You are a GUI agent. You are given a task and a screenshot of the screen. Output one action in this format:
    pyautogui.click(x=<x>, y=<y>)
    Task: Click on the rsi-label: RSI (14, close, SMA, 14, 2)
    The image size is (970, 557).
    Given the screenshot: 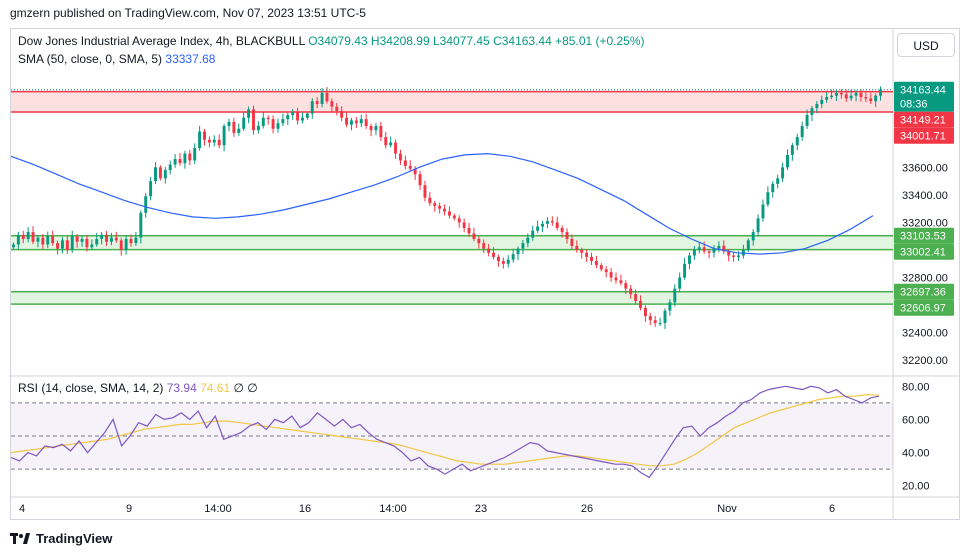 What is the action you would take?
    pyautogui.click(x=91, y=388)
    